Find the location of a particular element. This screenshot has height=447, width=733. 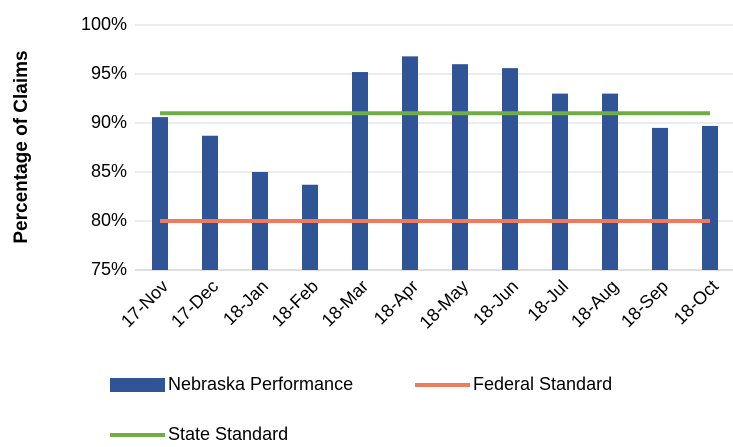

x-tick-label: 18-Mar is located at coordinates (345, 303).